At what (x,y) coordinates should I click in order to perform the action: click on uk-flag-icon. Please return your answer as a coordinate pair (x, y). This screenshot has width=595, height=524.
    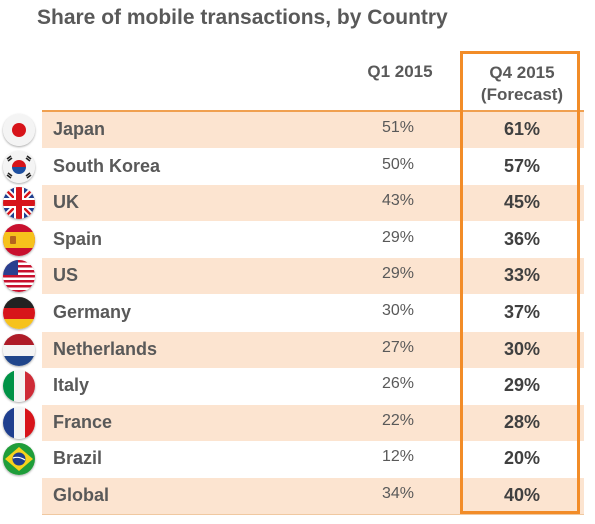
    Looking at the image, I should click on (19, 203).